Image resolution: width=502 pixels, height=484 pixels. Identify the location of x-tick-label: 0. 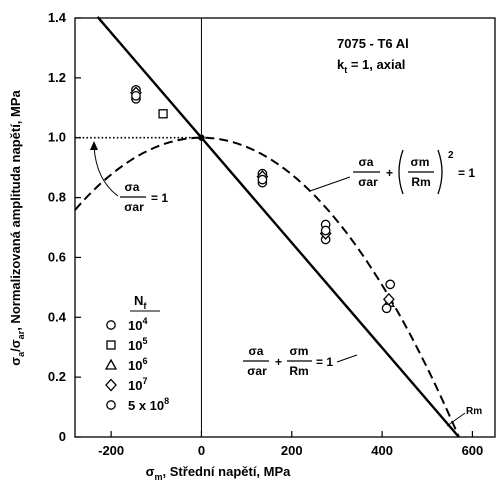
(201, 450).